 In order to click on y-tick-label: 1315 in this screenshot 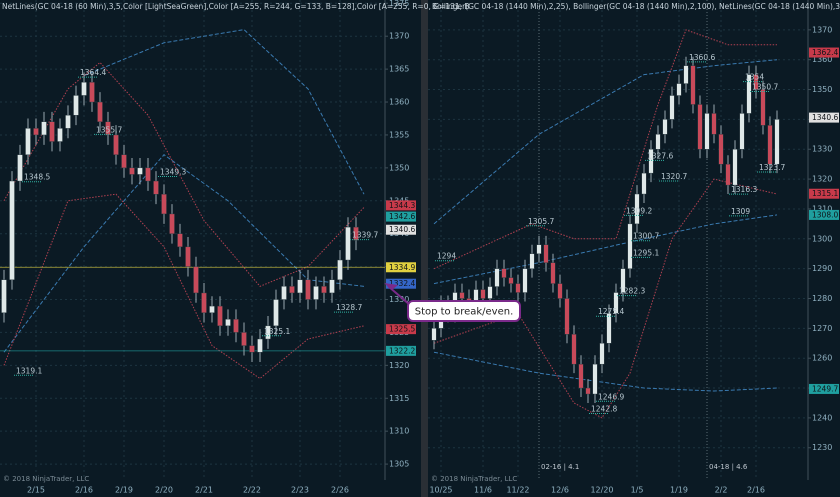, I will do `click(399, 398)`.